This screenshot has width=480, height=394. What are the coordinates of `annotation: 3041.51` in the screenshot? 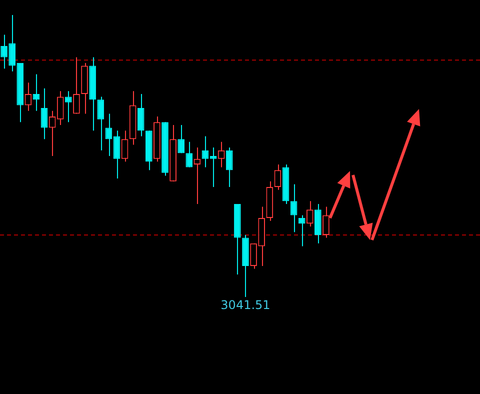 It's located at (245, 305).